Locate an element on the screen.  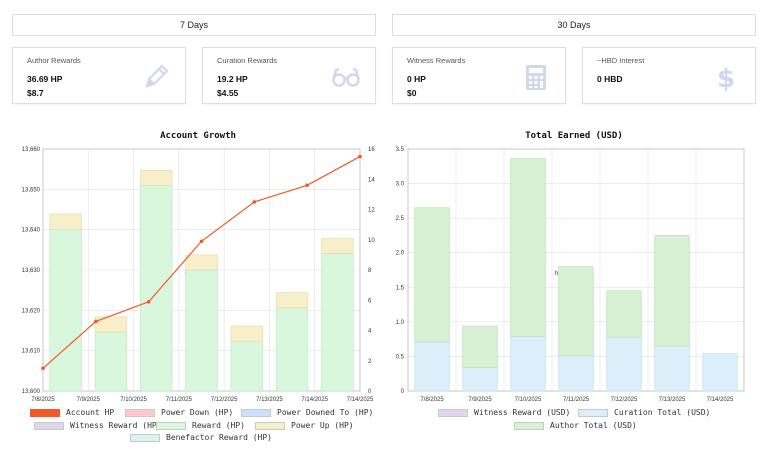
y-right-tick-label: 16 is located at coordinates (371, 150).